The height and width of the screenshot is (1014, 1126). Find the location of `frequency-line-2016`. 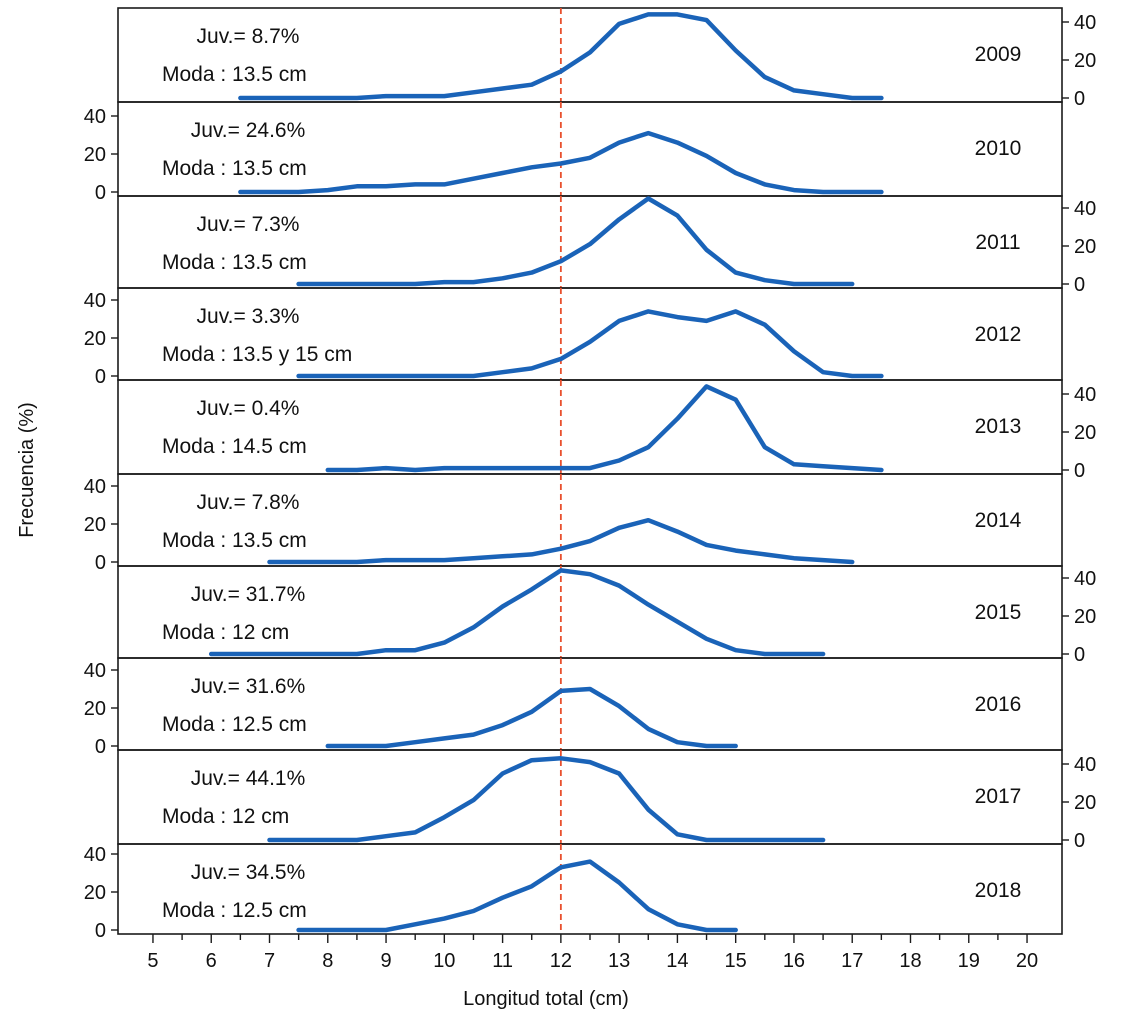

frequency-line-2016 is located at coordinates (531, 717).